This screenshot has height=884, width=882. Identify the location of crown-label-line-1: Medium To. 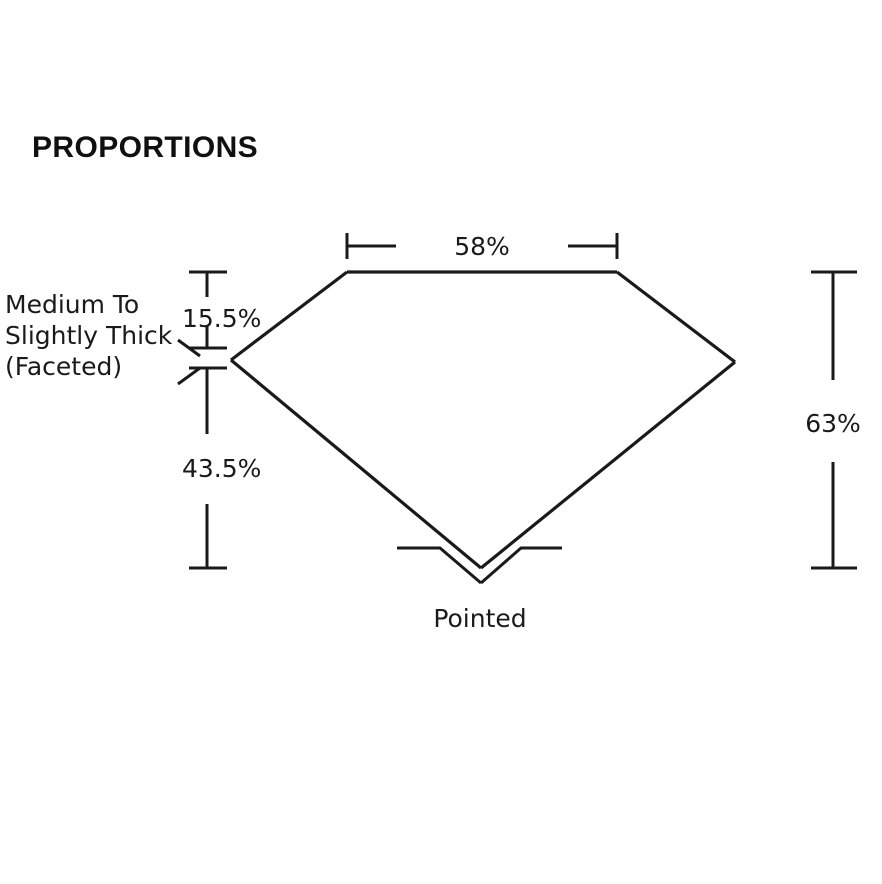
(72, 304).